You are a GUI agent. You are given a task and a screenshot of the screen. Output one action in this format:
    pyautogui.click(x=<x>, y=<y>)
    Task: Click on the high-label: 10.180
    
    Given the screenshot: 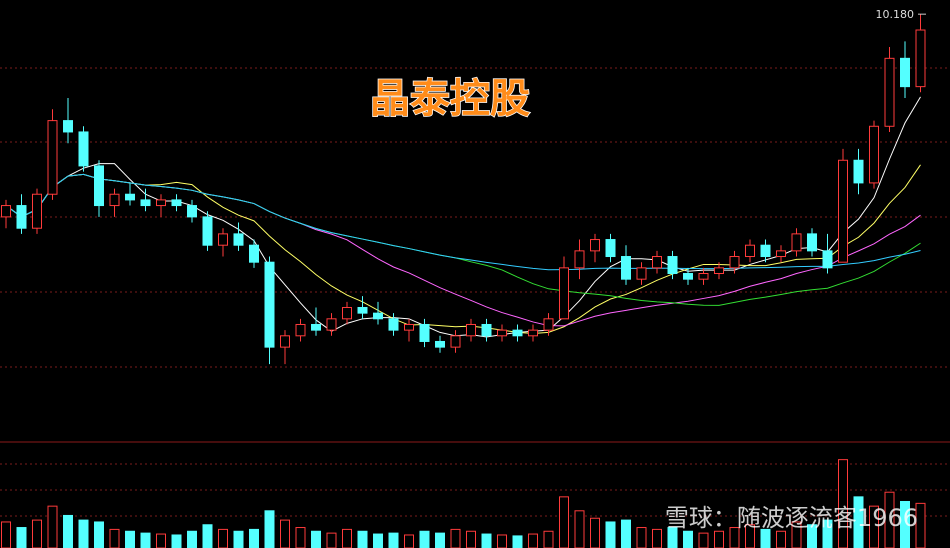 What is the action you would take?
    pyautogui.click(x=895, y=14)
    